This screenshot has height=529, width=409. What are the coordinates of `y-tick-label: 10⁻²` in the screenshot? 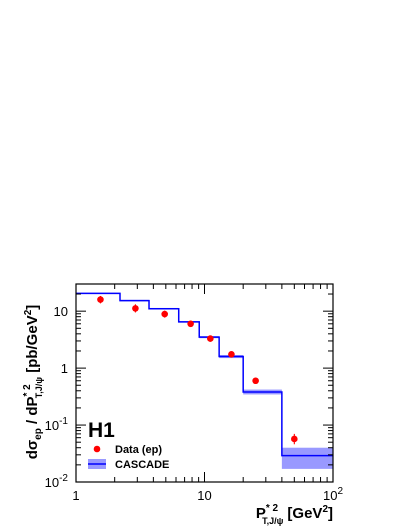 It's located at (57, 481).